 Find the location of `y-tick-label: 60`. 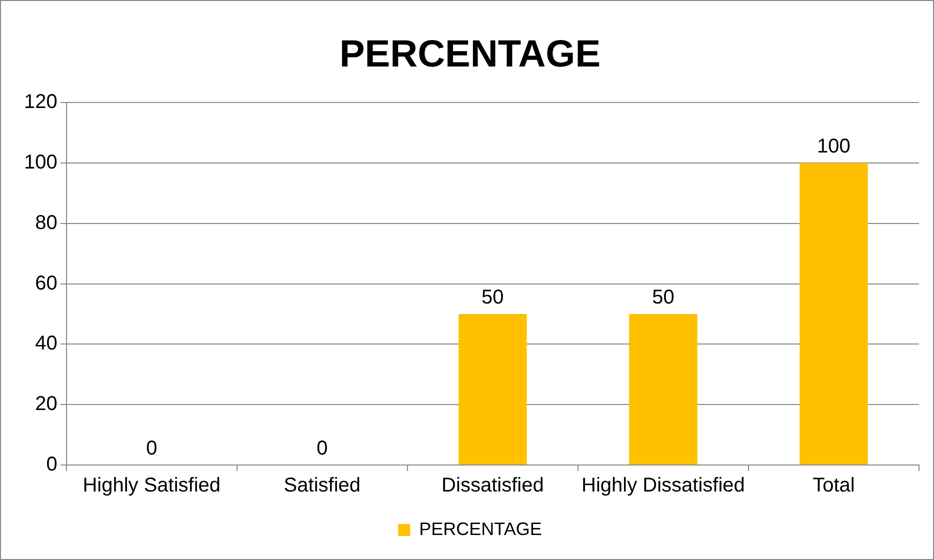

y-tick-label: 60 is located at coordinates (46, 283).